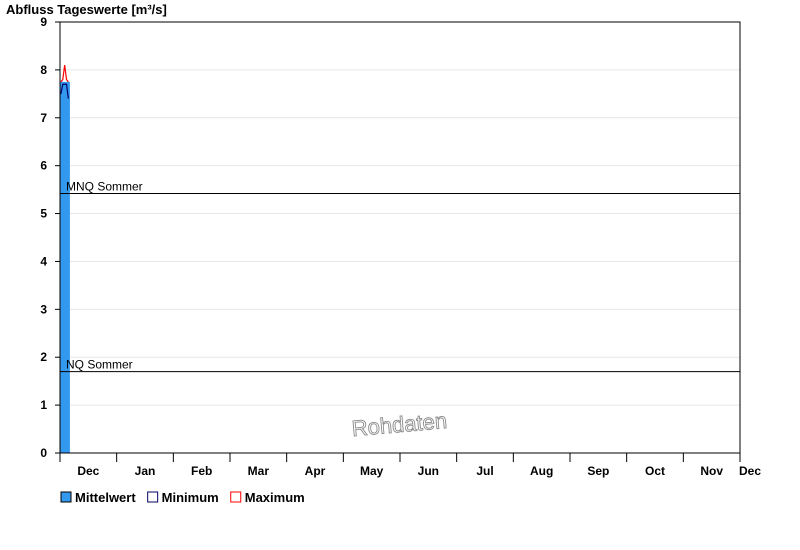 The height and width of the screenshot is (550, 800). What do you see at coordinates (153, 497) in the screenshot?
I see `legend-swatch-minimum` at bounding box center [153, 497].